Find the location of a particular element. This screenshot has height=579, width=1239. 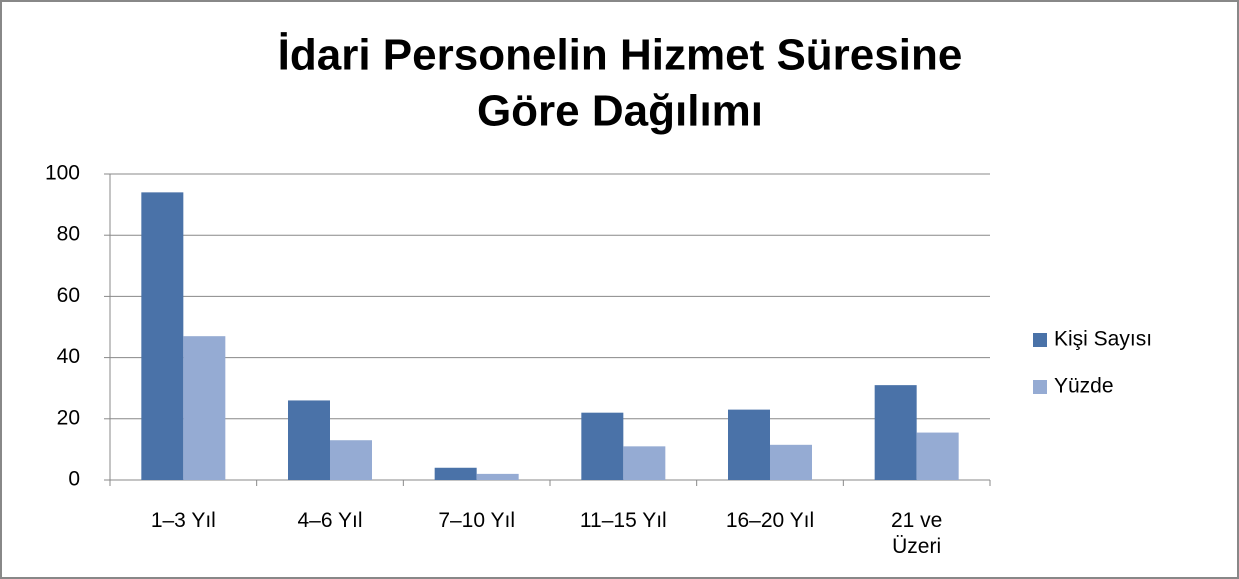

y-tick-label: 100 is located at coordinates (62, 173).